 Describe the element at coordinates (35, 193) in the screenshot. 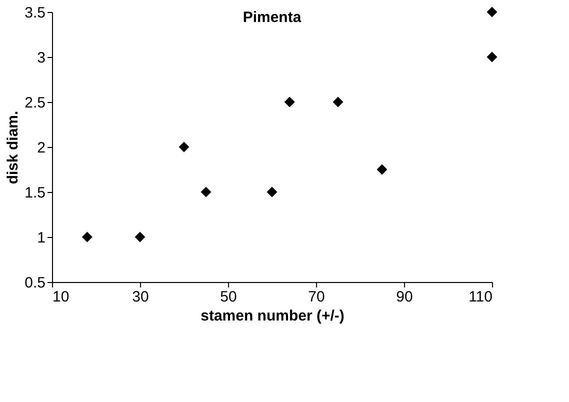

I see `y-tick-label: 1.5` at that location.